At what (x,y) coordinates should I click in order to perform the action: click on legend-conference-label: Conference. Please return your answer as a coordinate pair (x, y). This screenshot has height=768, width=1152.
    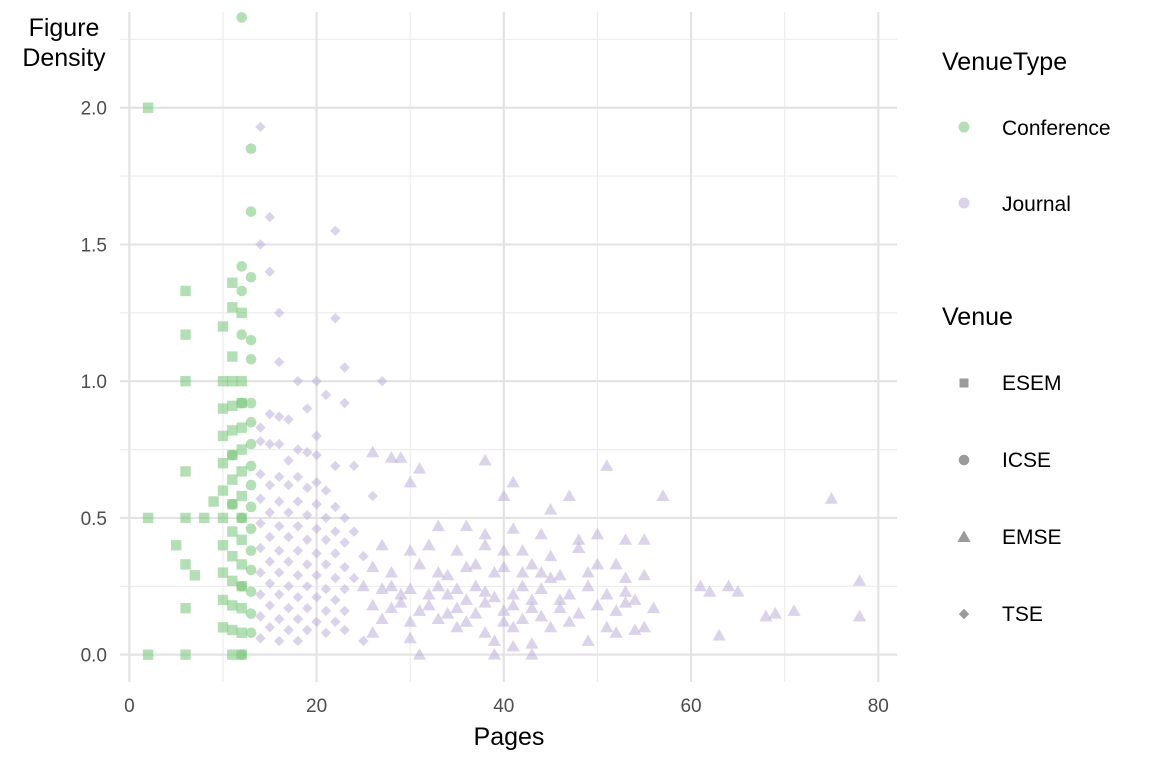
    Looking at the image, I should click on (1056, 128).